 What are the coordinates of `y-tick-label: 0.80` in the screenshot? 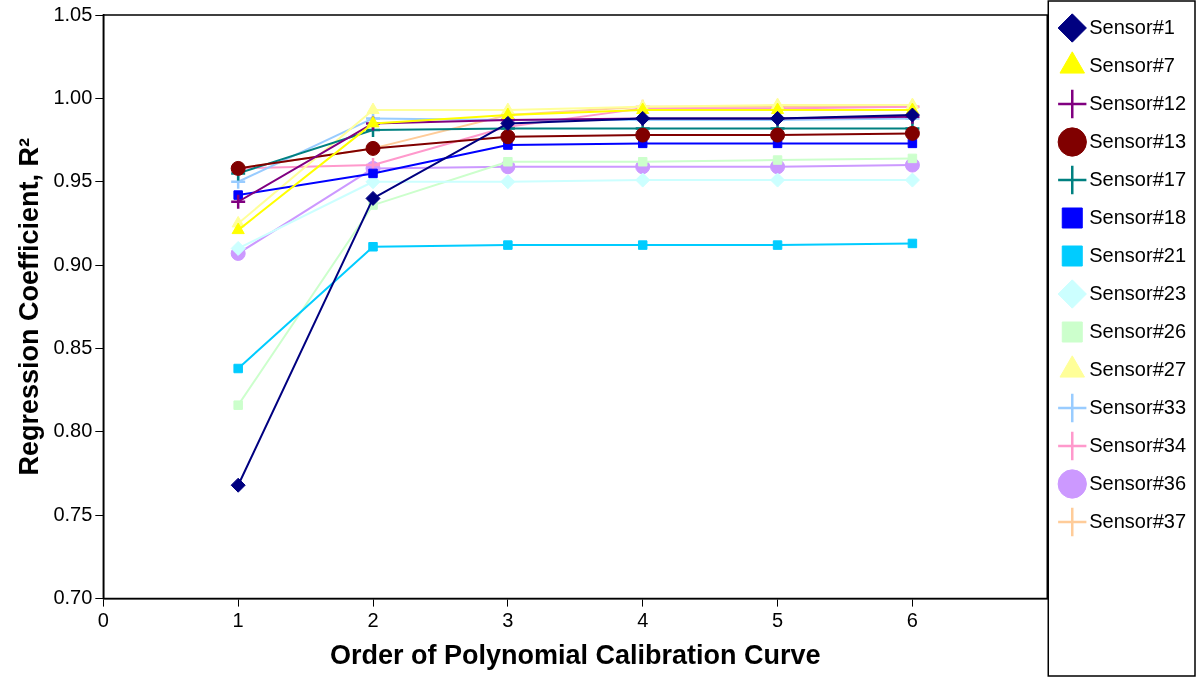 It's located at (73, 430).